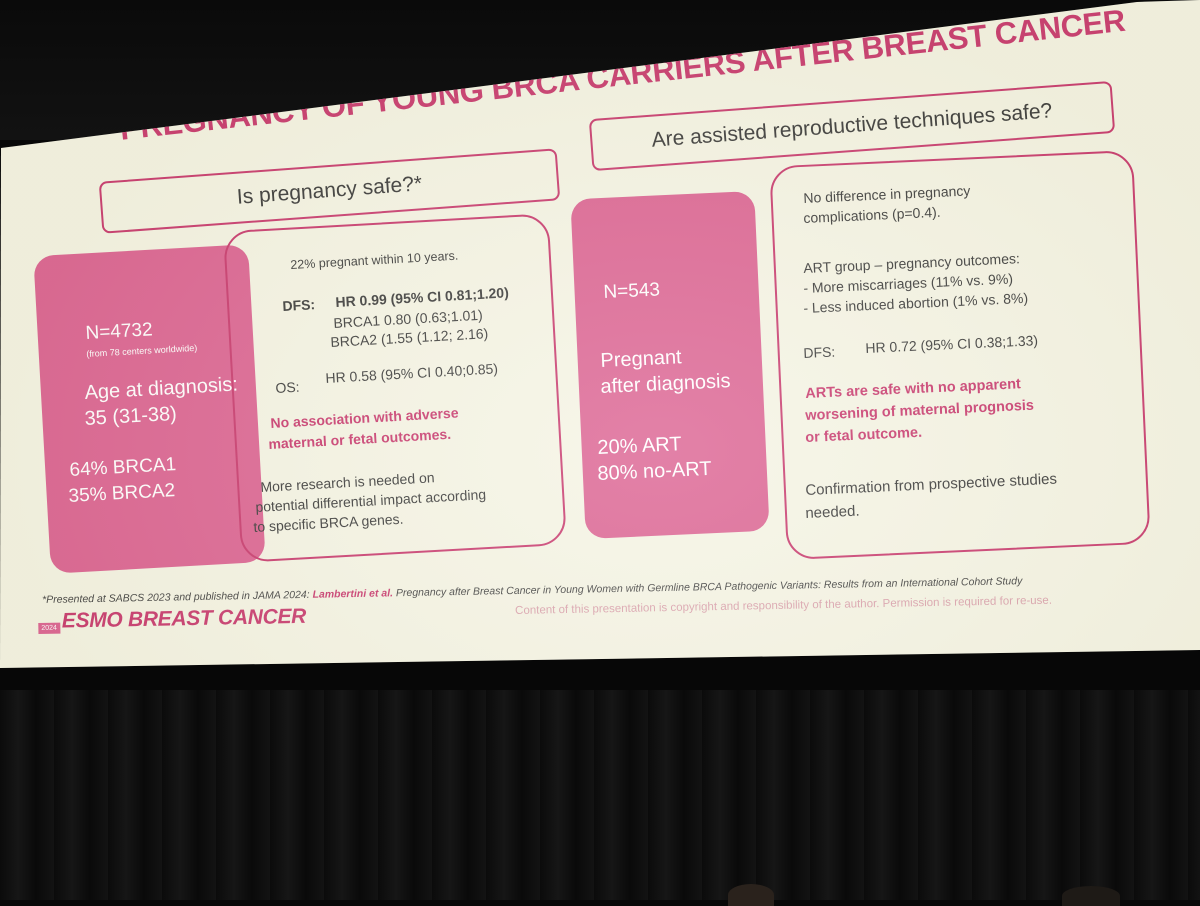 The height and width of the screenshot is (906, 1200). I want to click on left-n: N=4732, so click(119, 331).